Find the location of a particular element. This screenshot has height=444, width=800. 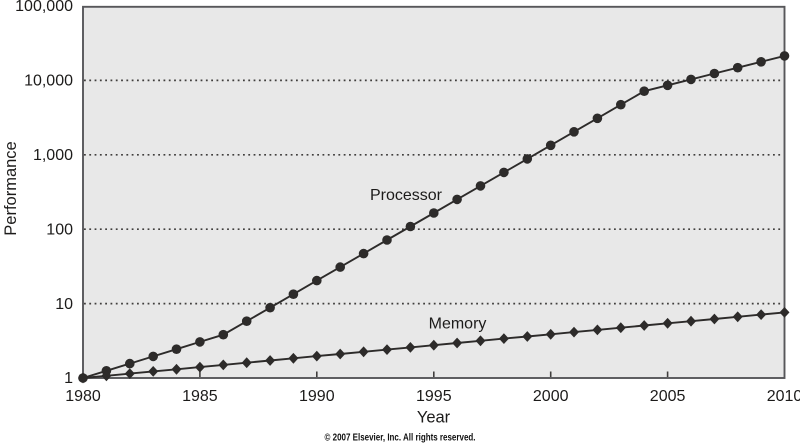

svg-text: 1995 is located at coordinates (434, 396).